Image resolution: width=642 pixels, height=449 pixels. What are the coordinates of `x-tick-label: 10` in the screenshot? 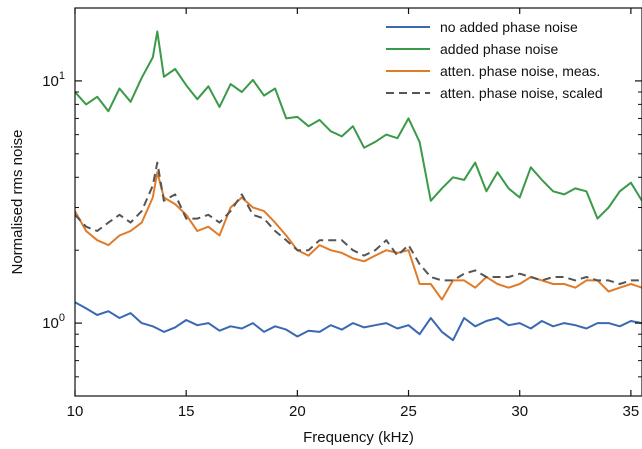 It's located at (75, 411).